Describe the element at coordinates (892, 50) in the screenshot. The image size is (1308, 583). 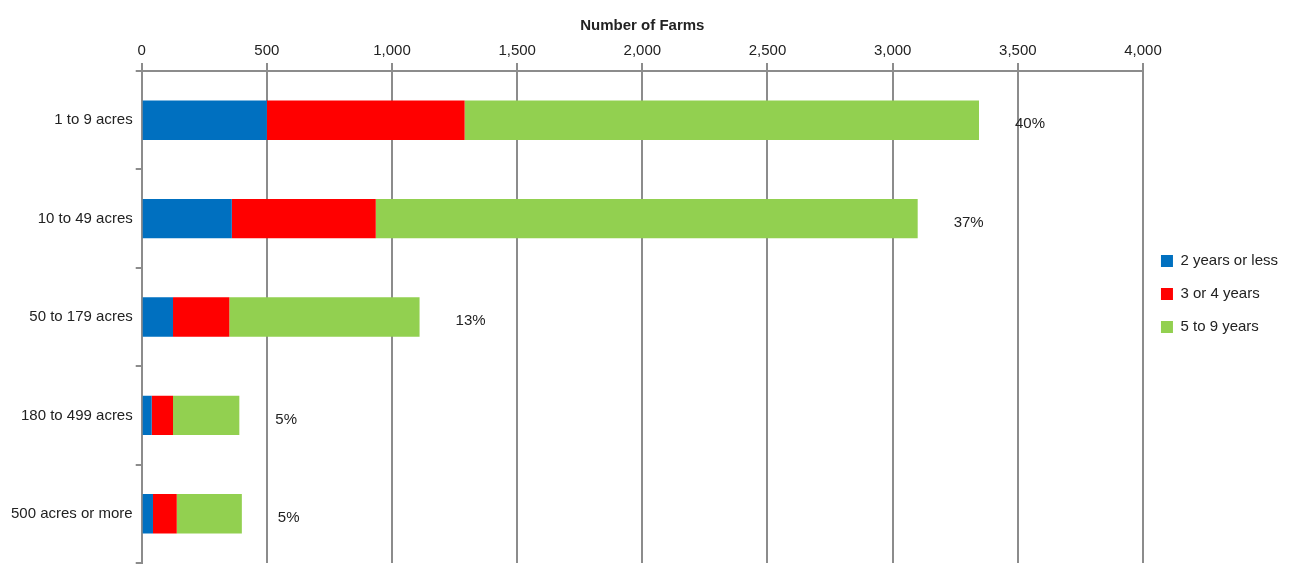
I see `x-tick-label: 3,000` at that location.